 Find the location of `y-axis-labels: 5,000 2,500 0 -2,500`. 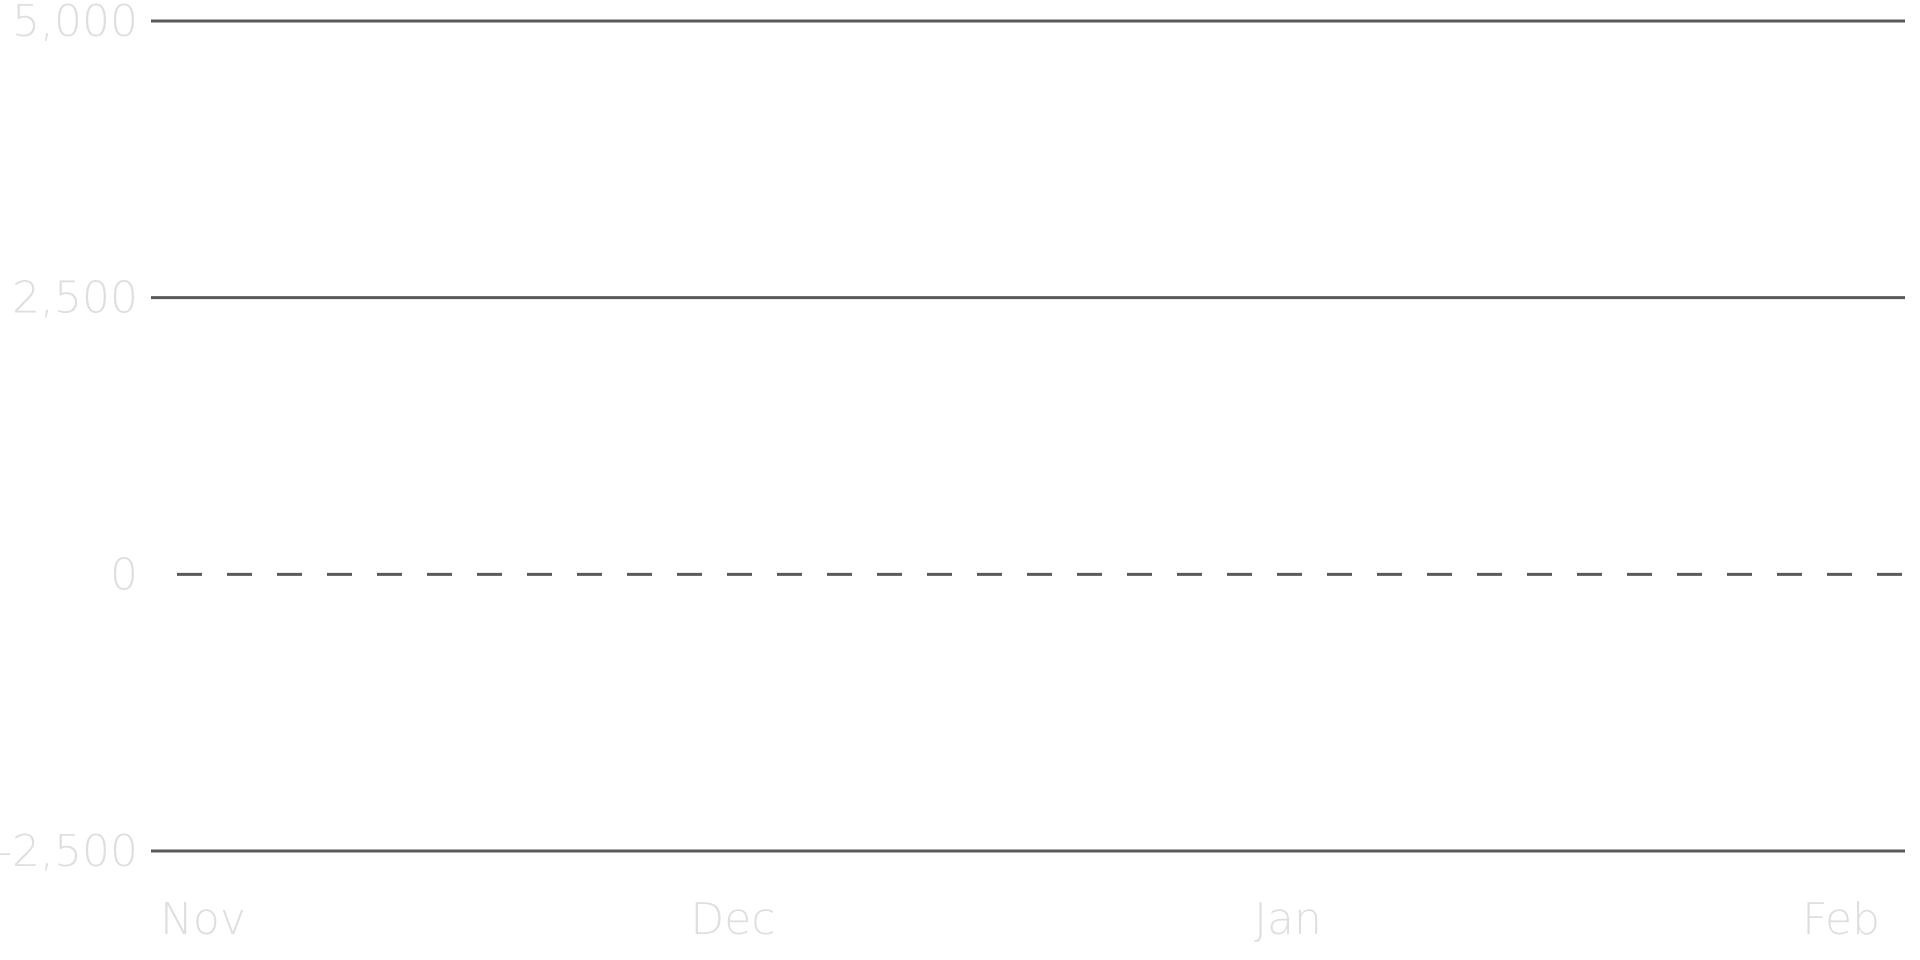

y-axis-labels: 5,000 2,500 0 -2,500 is located at coordinates (69, 438).